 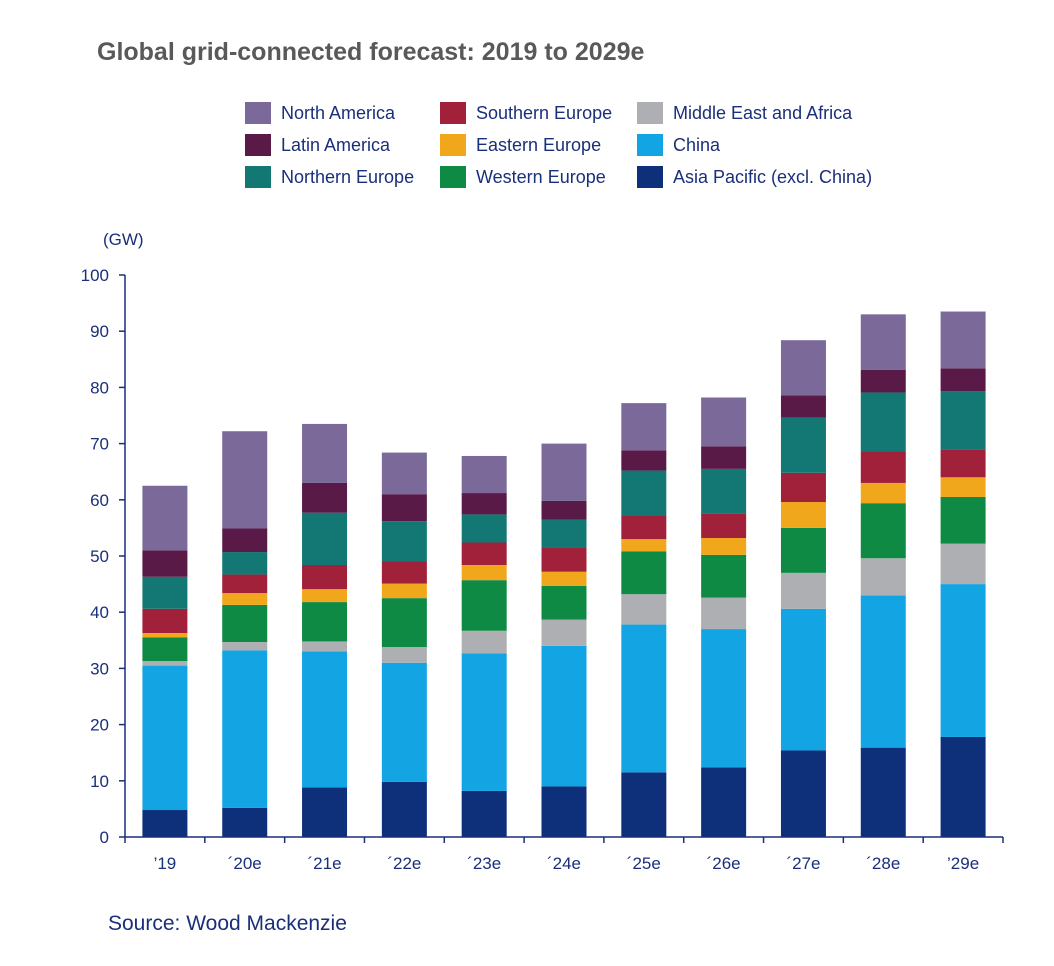 What do you see at coordinates (99, 500) in the screenshot?
I see `y-tick-label: 60` at bounding box center [99, 500].